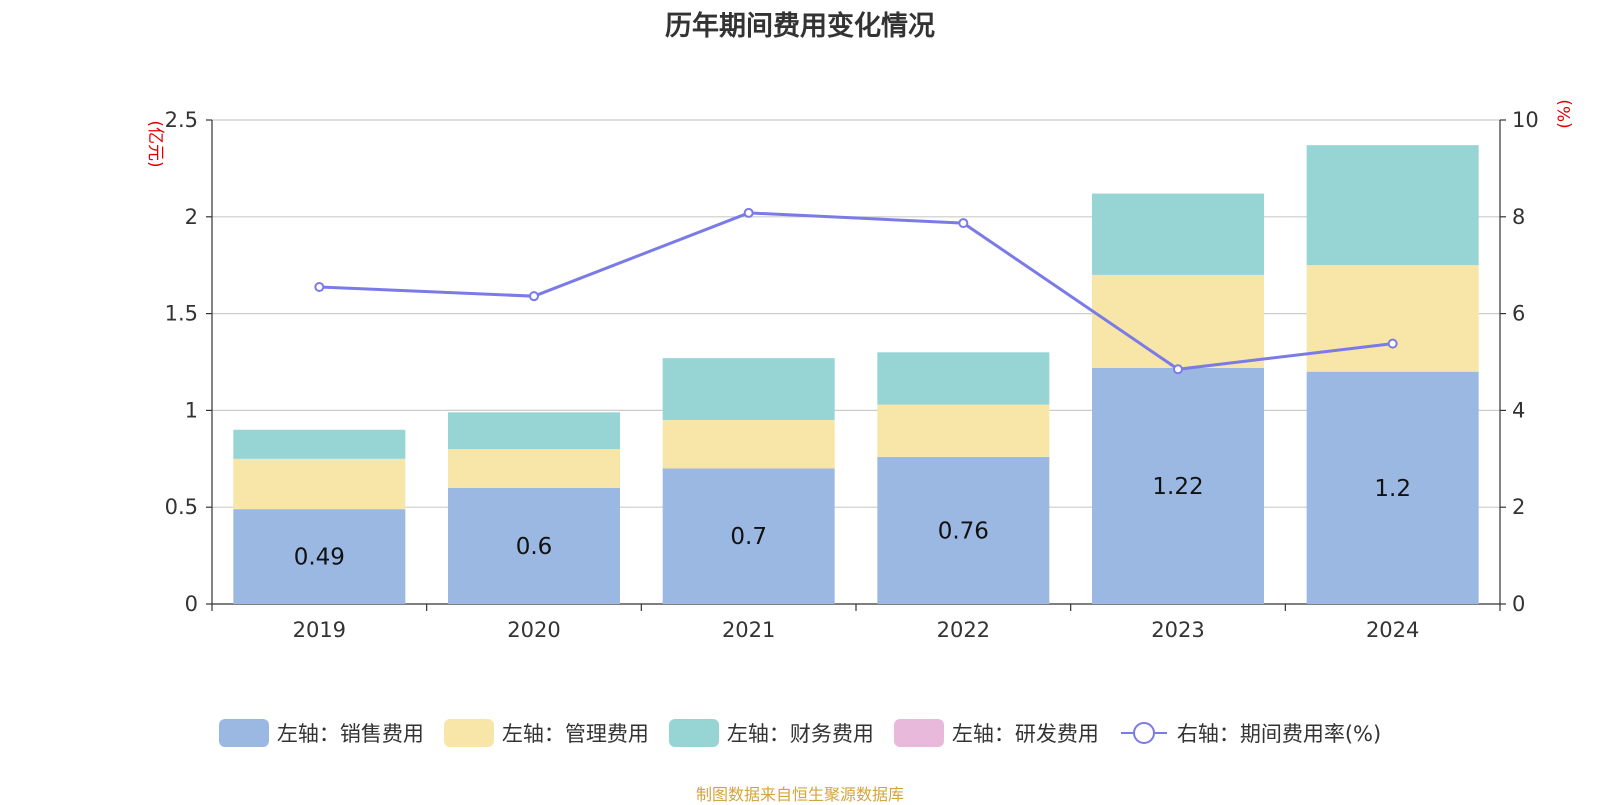 This screenshot has width=1600, height=805. What do you see at coordinates (350, 734) in the screenshot?
I see `legend-label: 左轴：销售费用` at bounding box center [350, 734].